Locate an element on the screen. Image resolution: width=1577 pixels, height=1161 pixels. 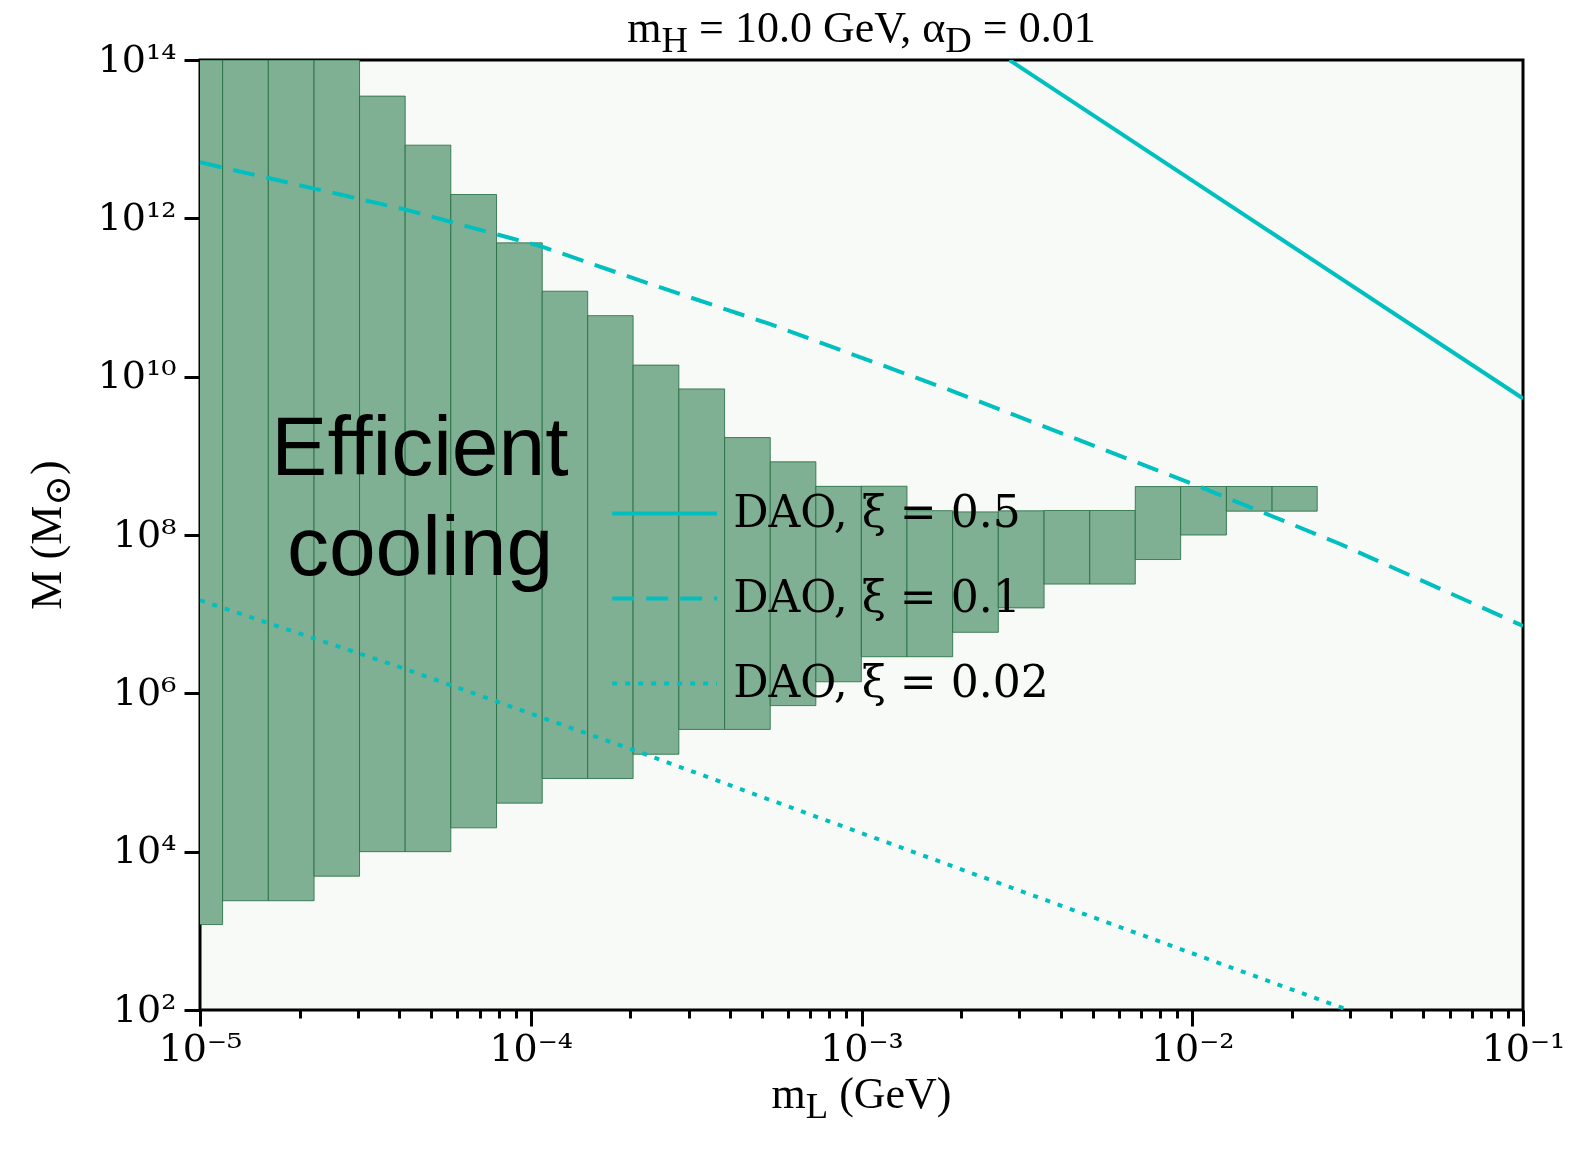
y-tick-label: 10¹⁴ is located at coordinates (137, 58).